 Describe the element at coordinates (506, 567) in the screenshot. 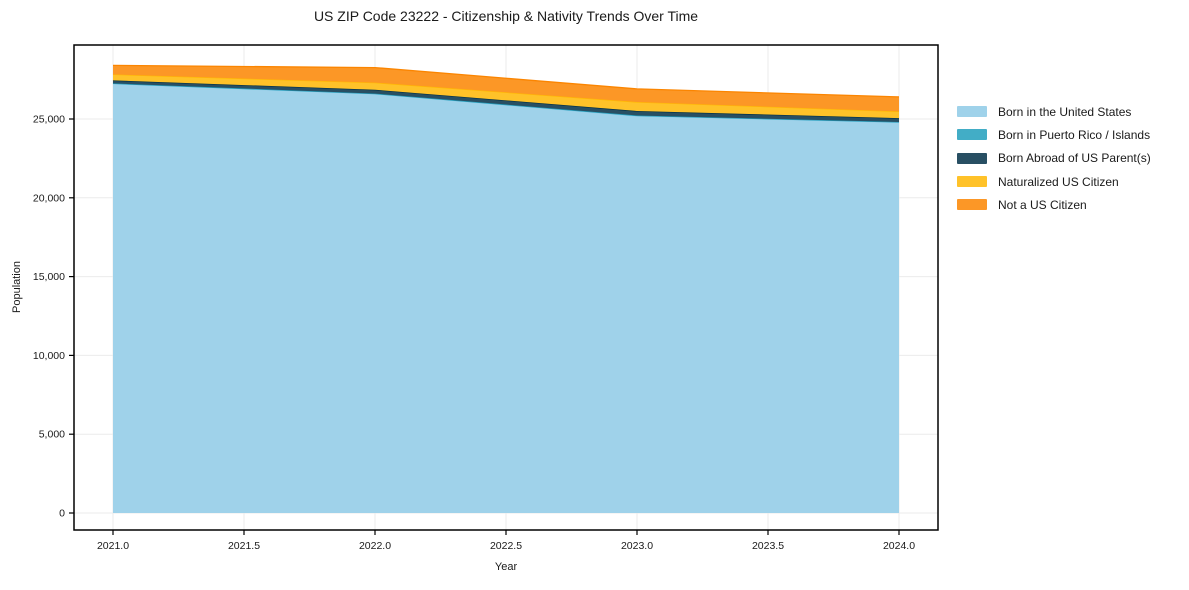

I see `x-axis-label: Year` at that location.